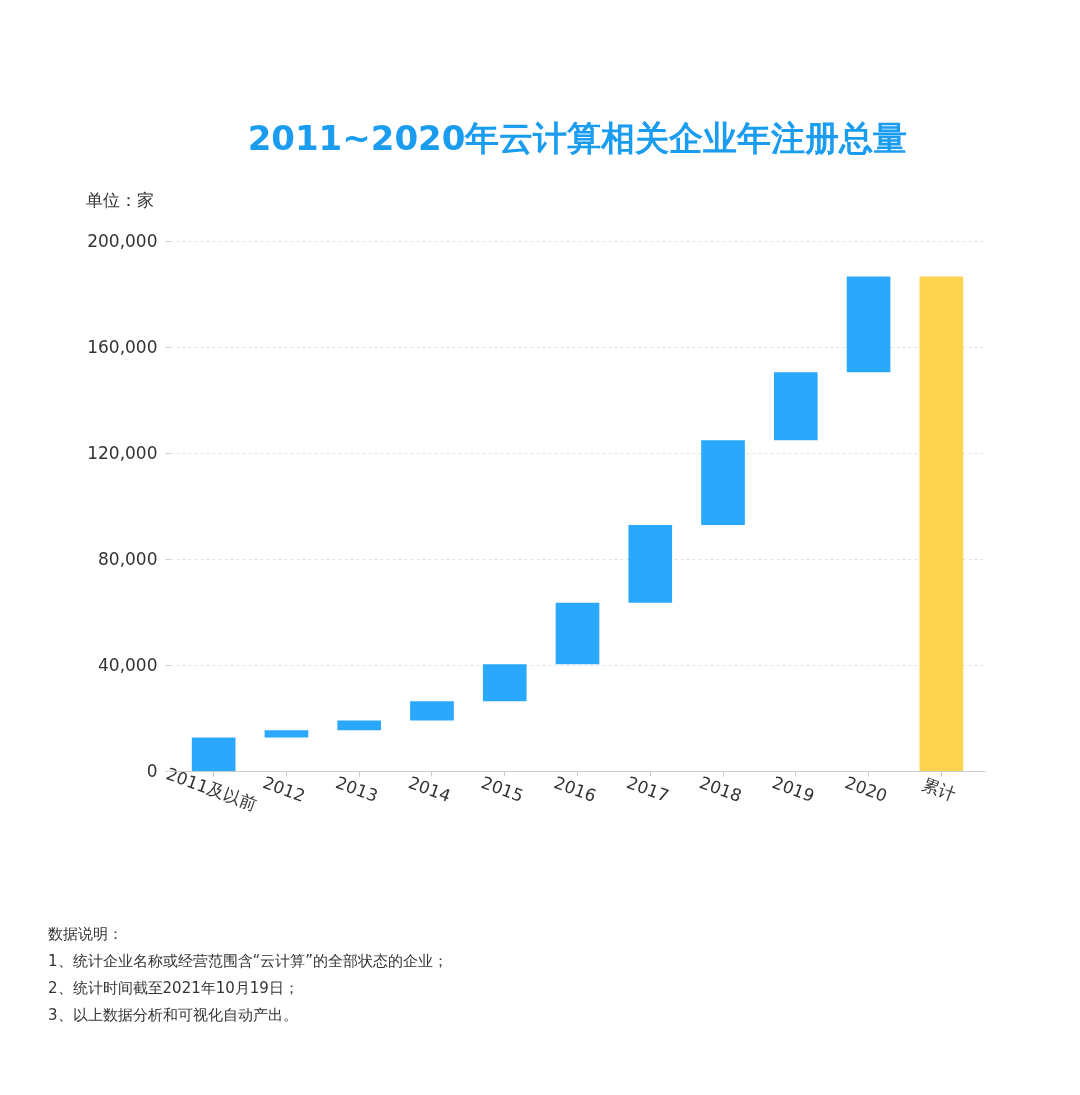 This screenshot has height=1095, width=1080. I want to click on y-tick-label: 200,000, so click(122, 240).